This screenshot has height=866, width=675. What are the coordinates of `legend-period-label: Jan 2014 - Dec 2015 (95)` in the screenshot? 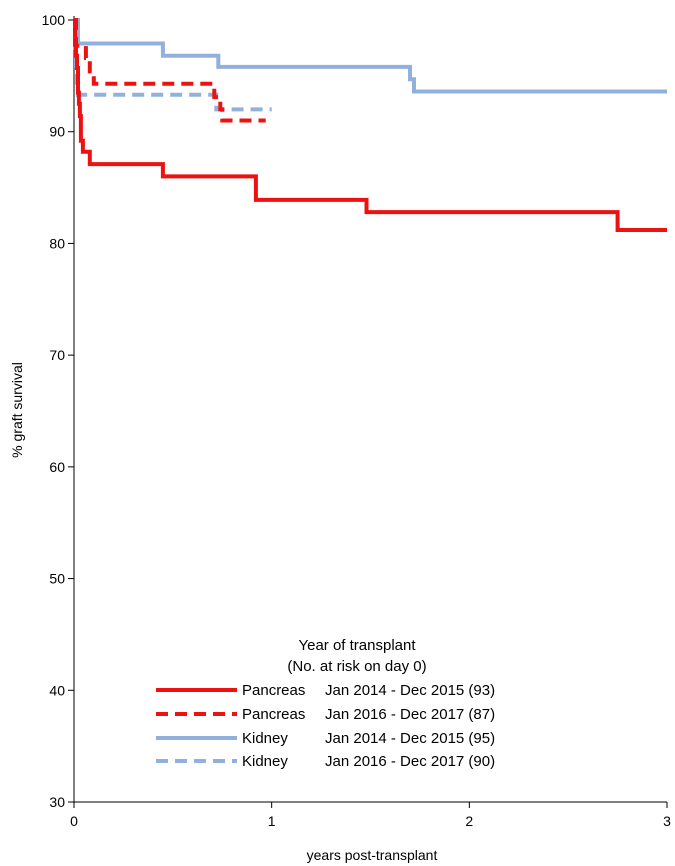 It's located at (410, 738).